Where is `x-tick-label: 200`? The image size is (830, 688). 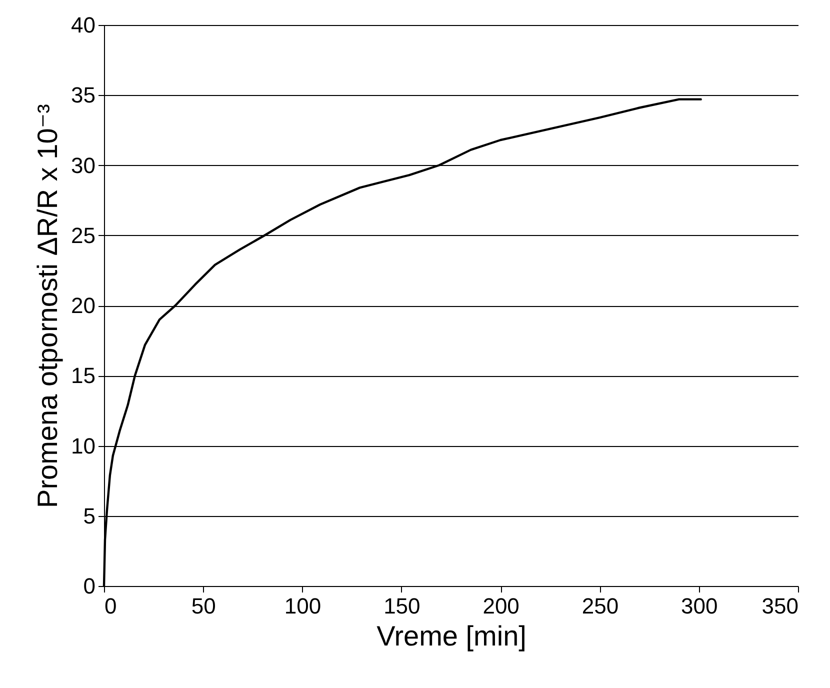 x-tick-label: 200 is located at coordinates (501, 606).